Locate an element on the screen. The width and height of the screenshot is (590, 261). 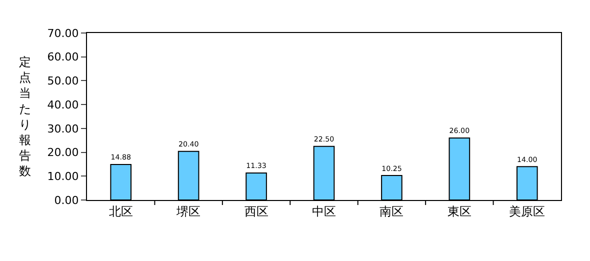
x-tick-label: 西区 is located at coordinates (256, 211).